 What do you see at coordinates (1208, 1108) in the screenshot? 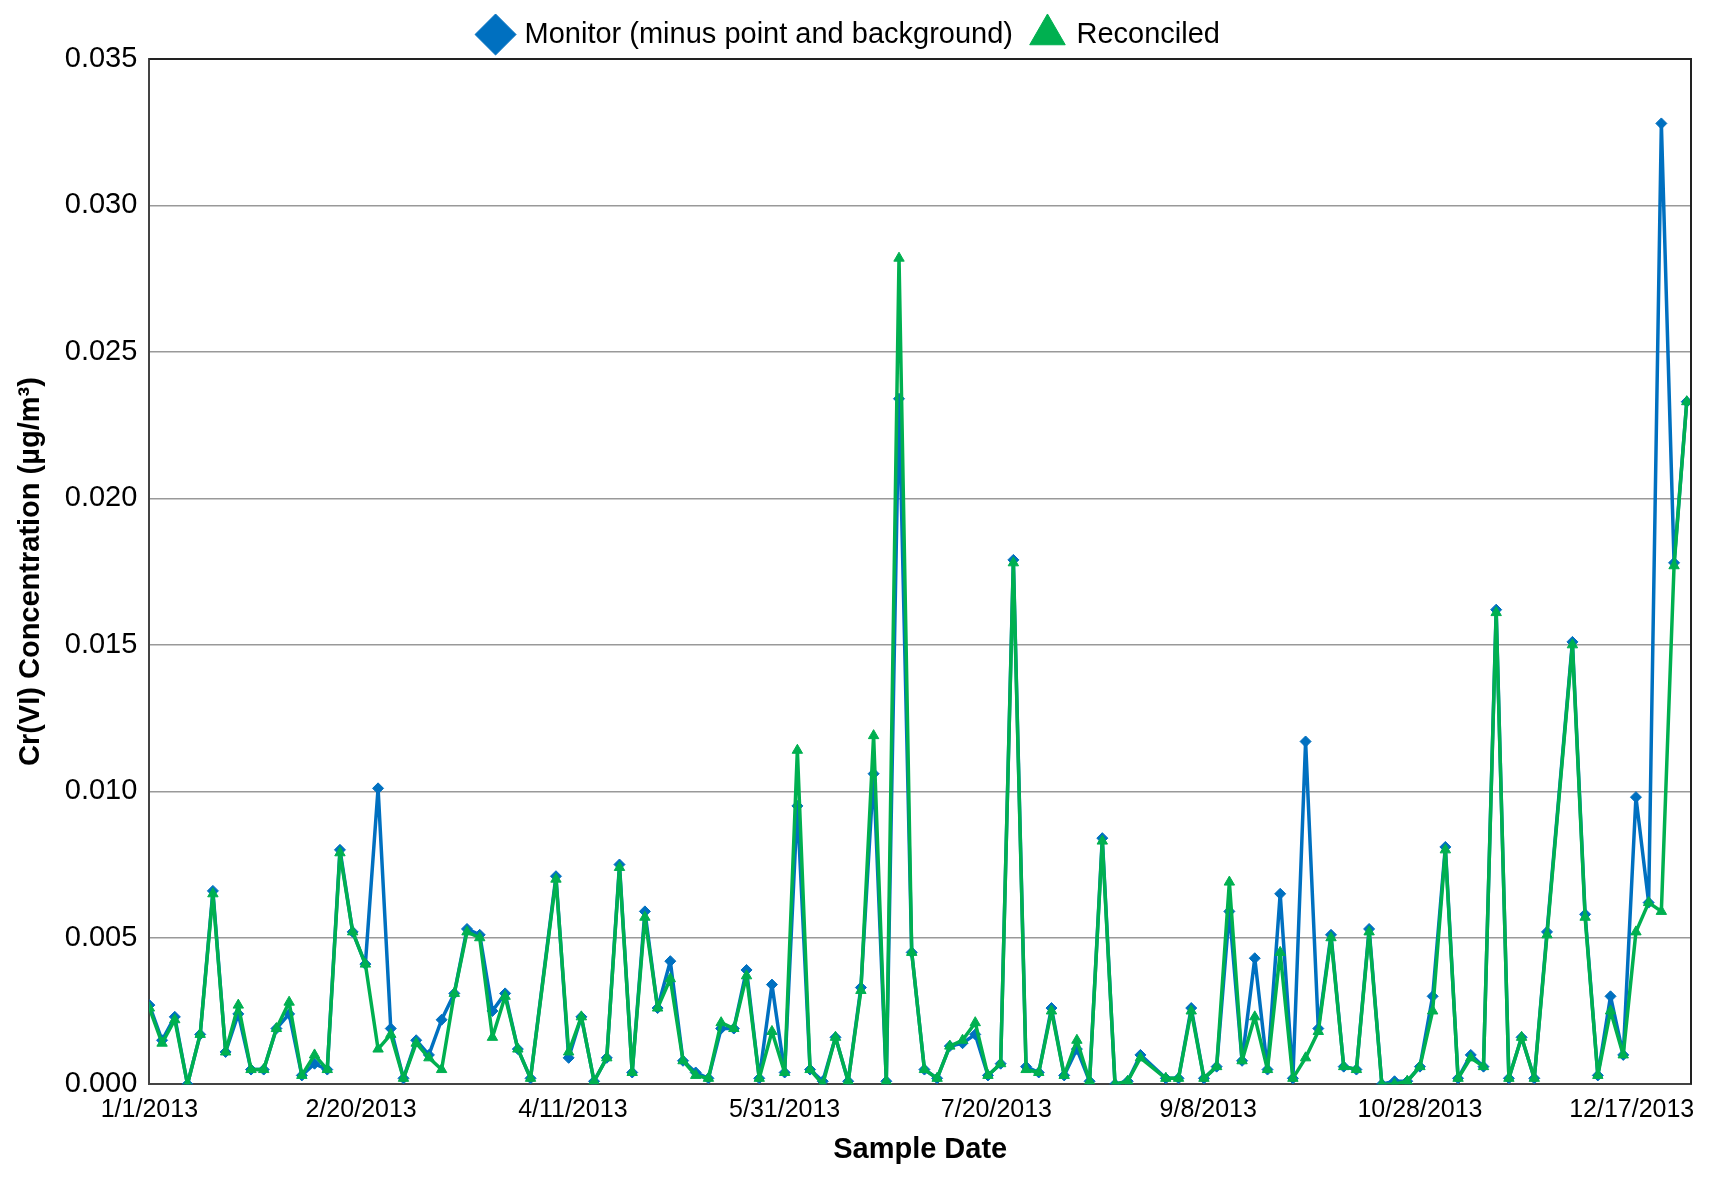
I see `x-tick-label: 9/8/2013` at bounding box center [1208, 1108].